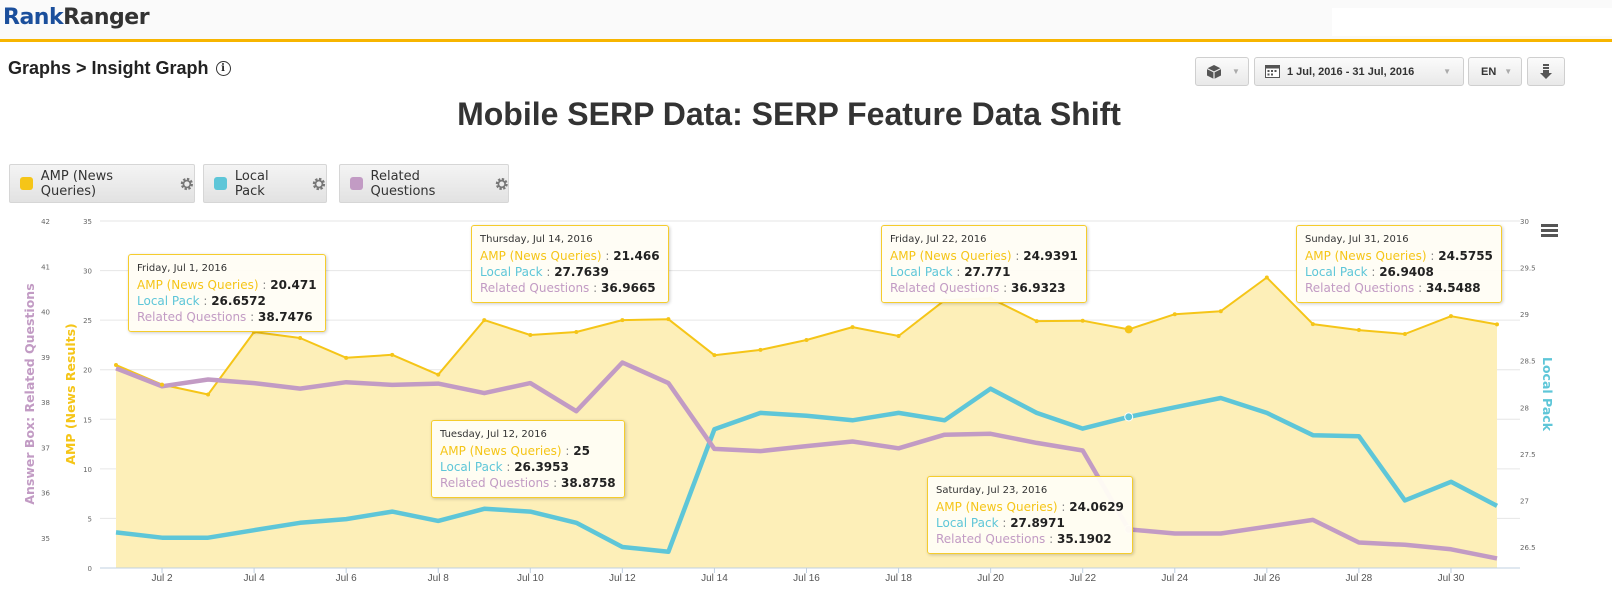 This screenshot has height=616, width=1612. I want to click on tooltip-row-amp: AMP (News Queries) : 24.9391, so click(984, 256).